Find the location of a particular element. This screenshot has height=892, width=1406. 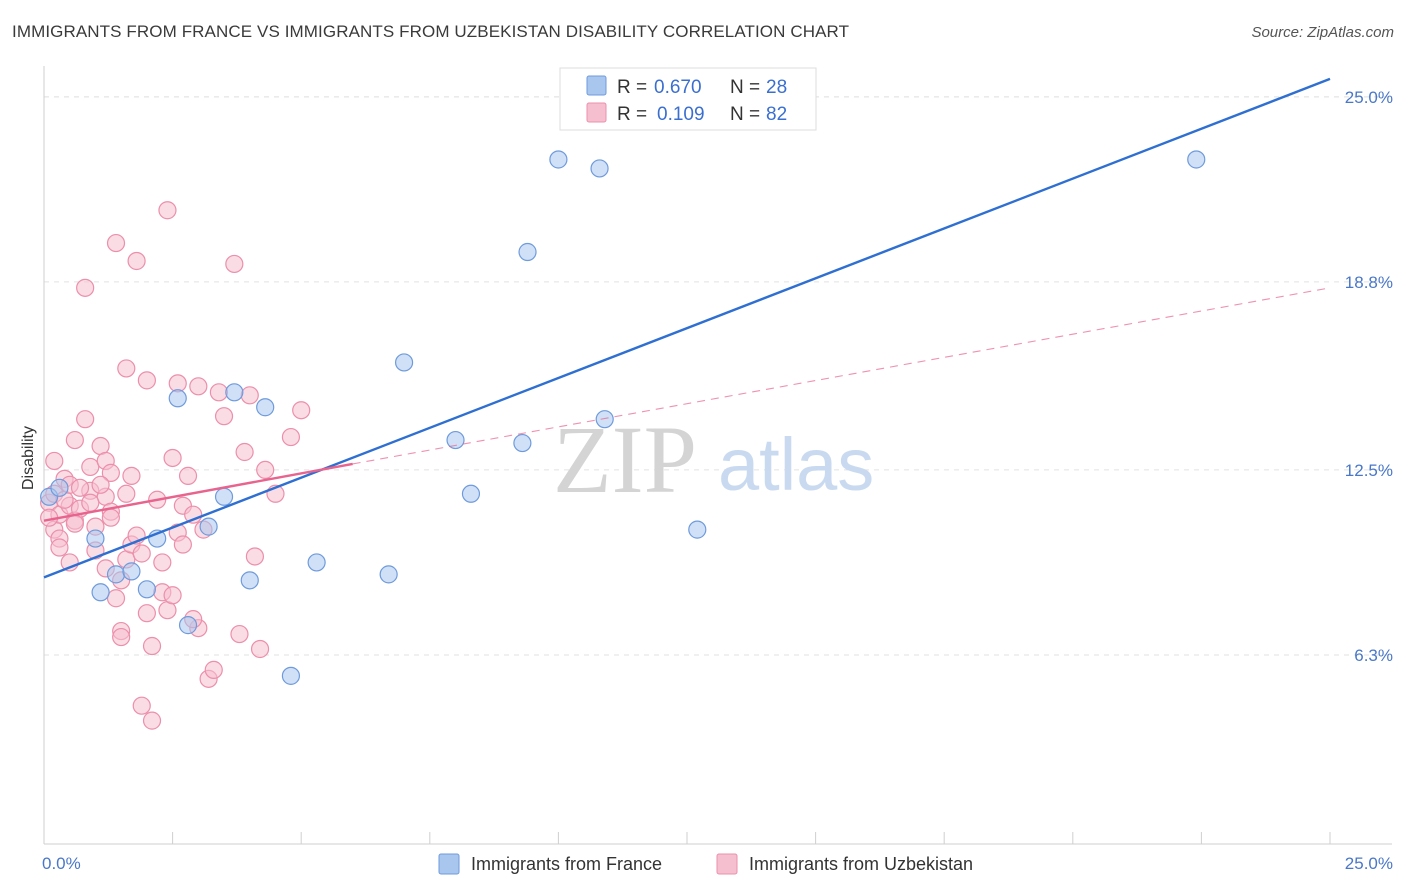

y-tick-label: 25.0% is located at coordinates (1369, 97).